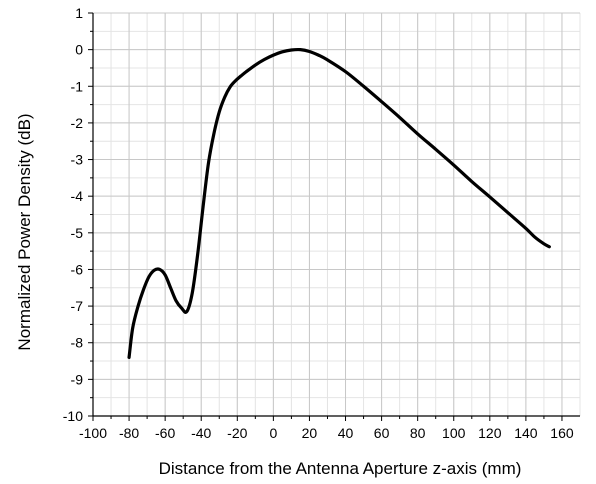 The width and height of the screenshot is (596, 484). I want to click on y-axis-title: Normalized Power Density (dB), so click(24, 231).